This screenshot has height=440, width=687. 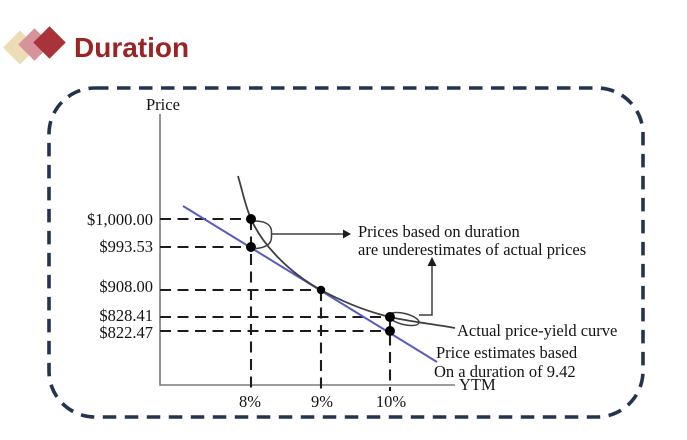 I want to click on xtick-8pct: 8%, so click(x=250, y=401).